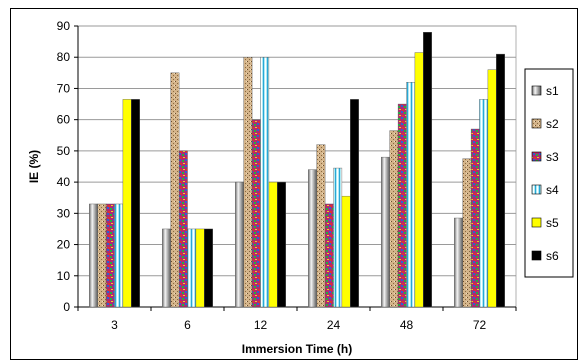 The image size is (585, 364). I want to click on y-tick-label: 40, so click(64, 182).